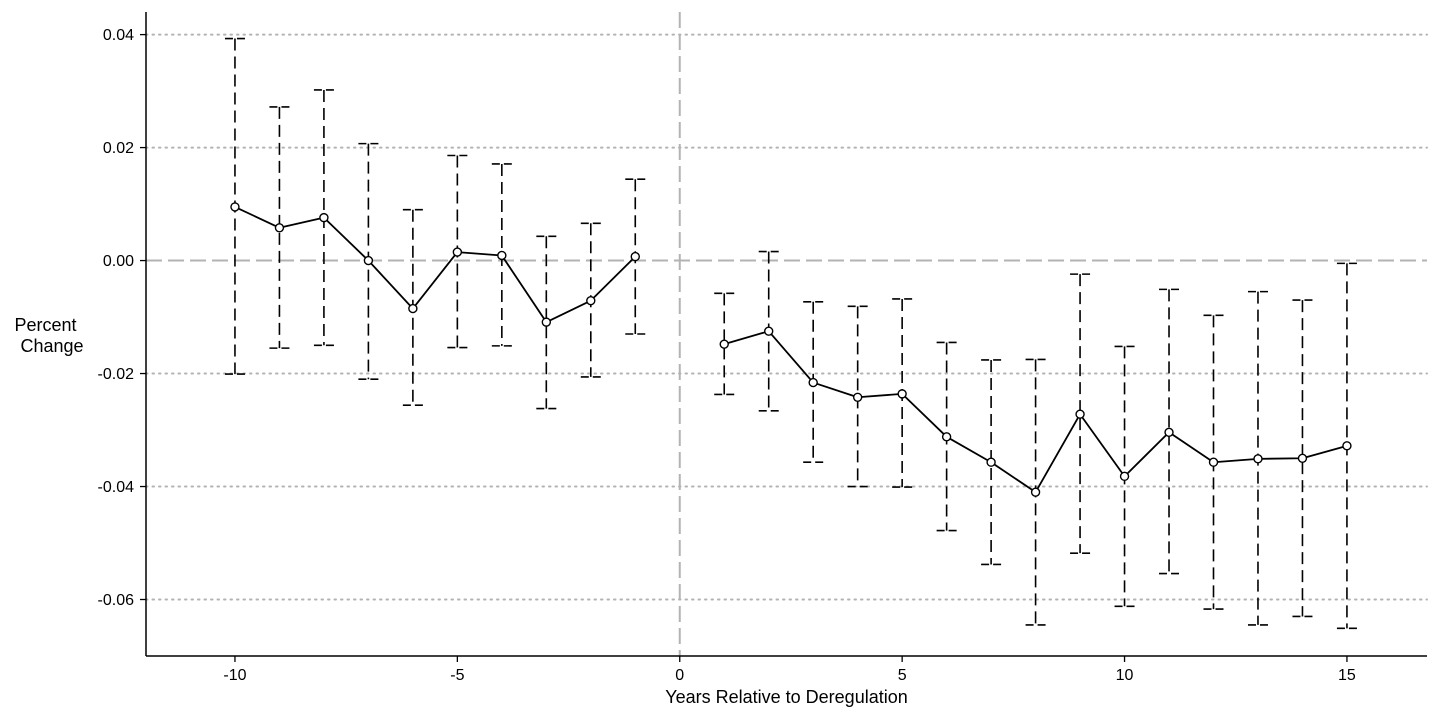 The height and width of the screenshot is (720, 1440). Describe the element at coordinates (45, 325) in the screenshot. I see `y-axis-title-line-1: Percent` at that location.